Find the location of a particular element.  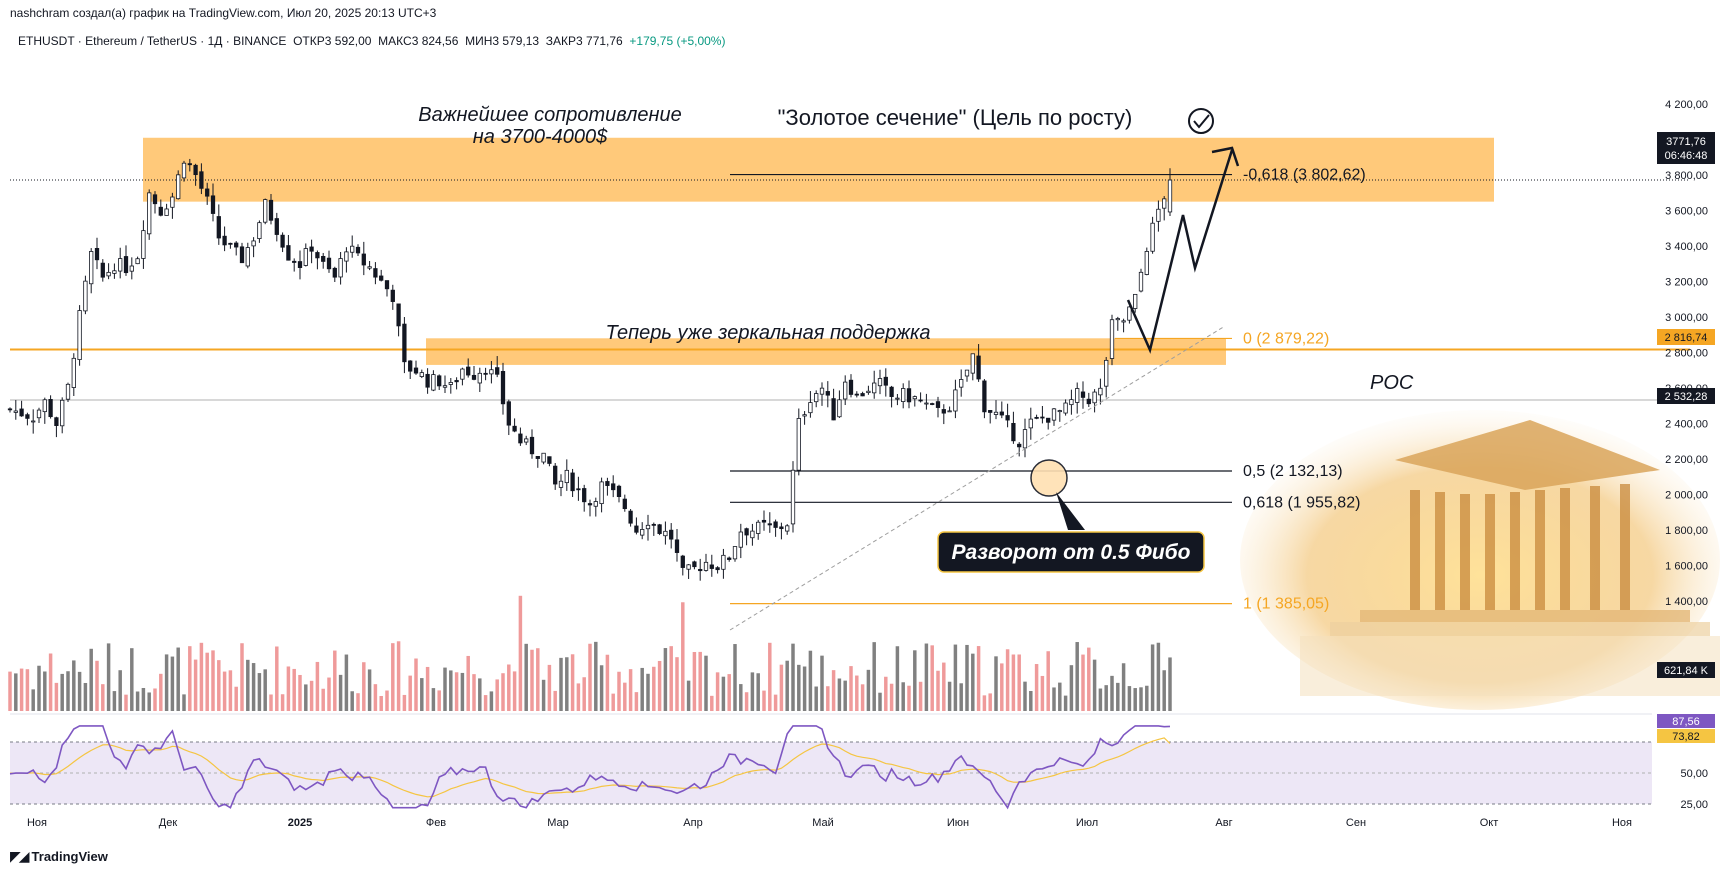

resistance-zone is located at coordinates (818, 169).